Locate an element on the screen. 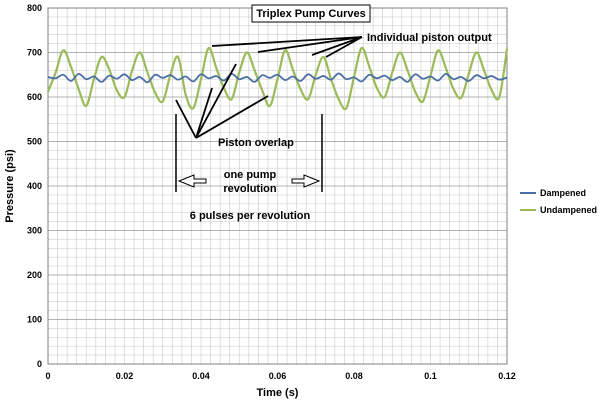 The image size is (600, 403). annotation-pointer-lines-output is located at coordinates (287, 47).